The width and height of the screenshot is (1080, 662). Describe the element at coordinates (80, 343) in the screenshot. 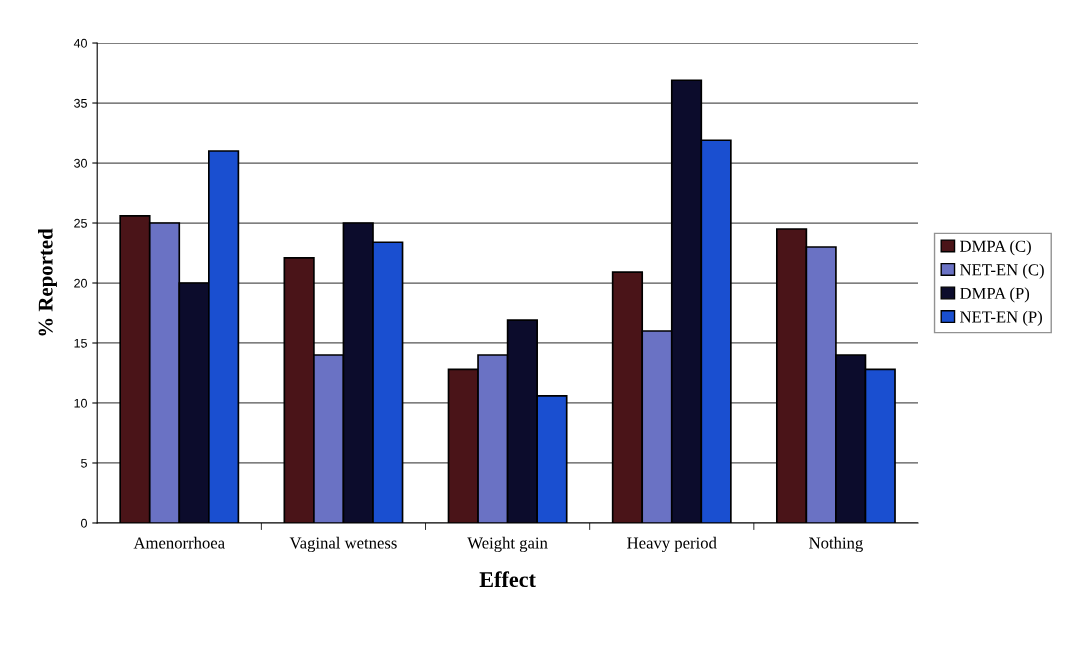

I see `y-tick-label: 15` at that location.